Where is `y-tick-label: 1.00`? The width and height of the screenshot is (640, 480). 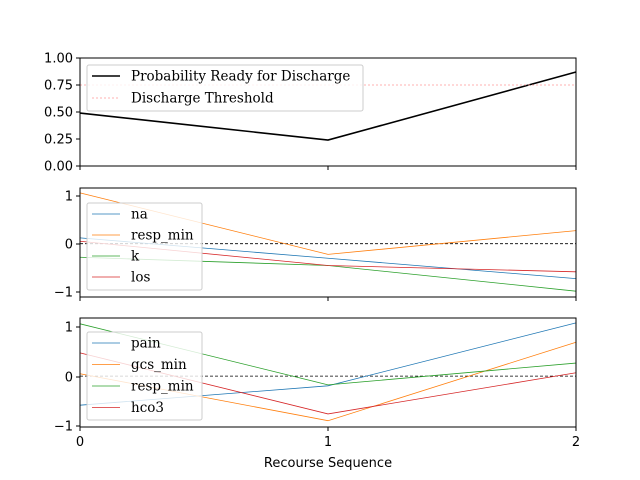
y-tick-label: 1.00 is located at coordinates (58, 59).